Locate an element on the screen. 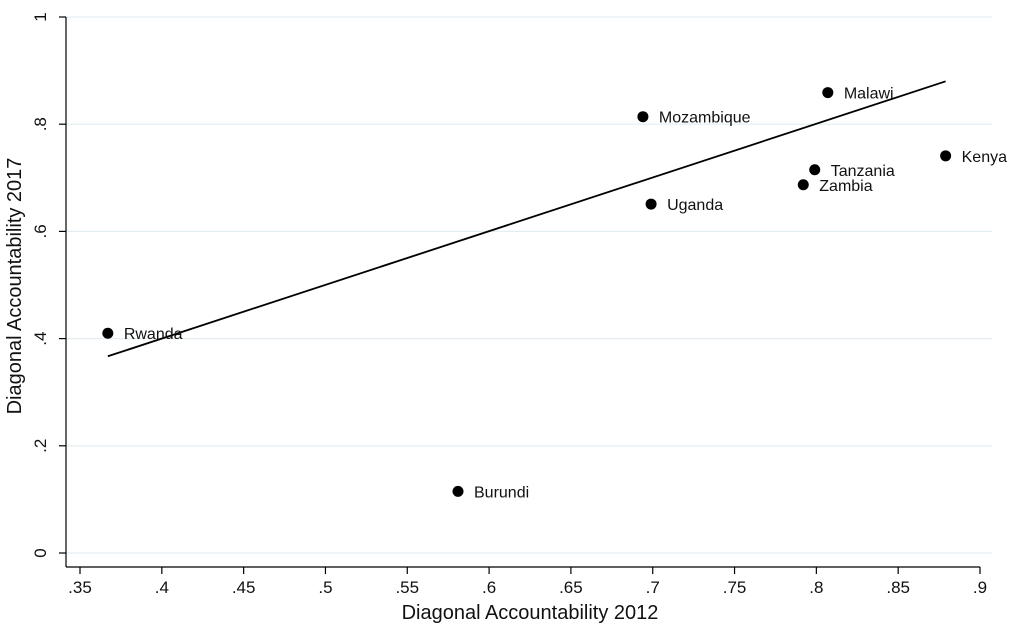  y-axis-ticks: 0 .2 .4 .6 .8 1 is located at coordinates (48, 285).